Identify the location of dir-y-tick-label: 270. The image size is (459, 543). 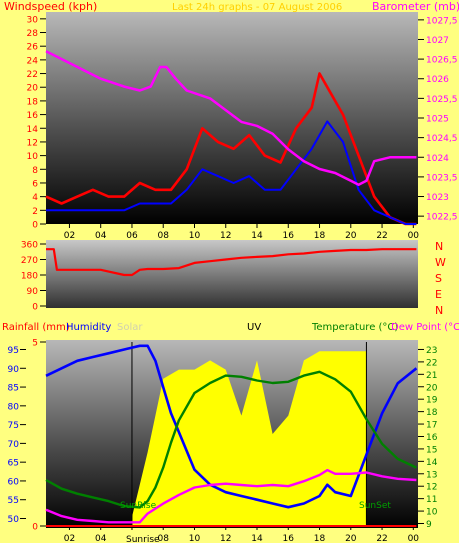
(29, 261).